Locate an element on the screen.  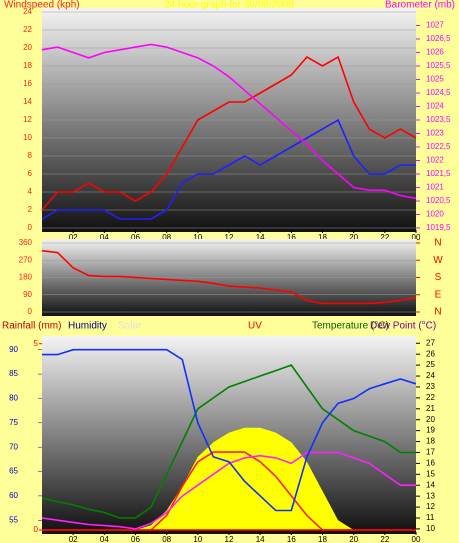
y2-tick-label: 19 is located at coordinates (430, 430).